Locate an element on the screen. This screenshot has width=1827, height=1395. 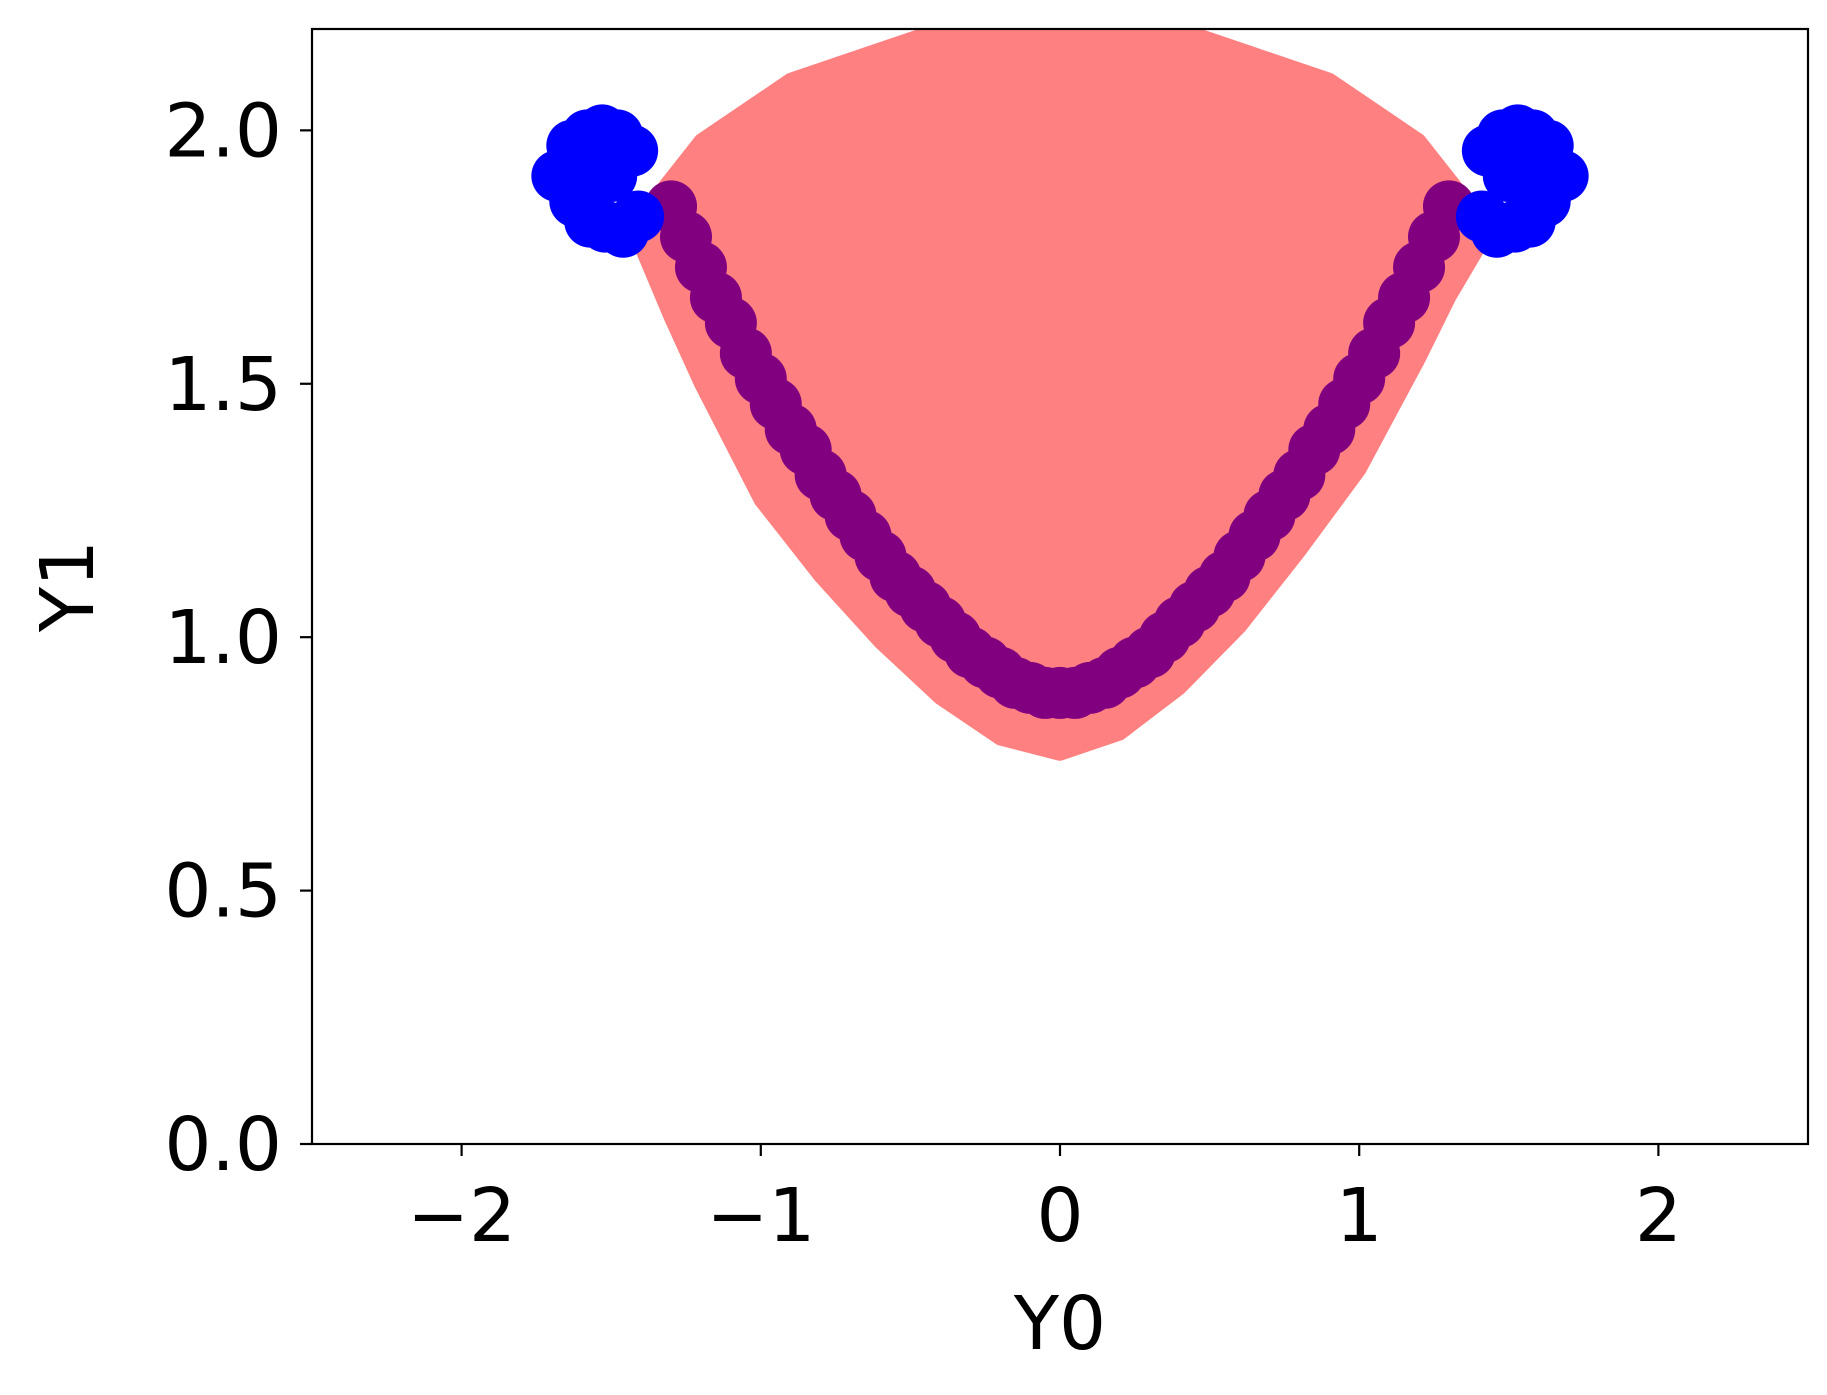
y-axis: 0.0 0.5 1.0 1.5 2.0 is located at coordinates (238, 638).